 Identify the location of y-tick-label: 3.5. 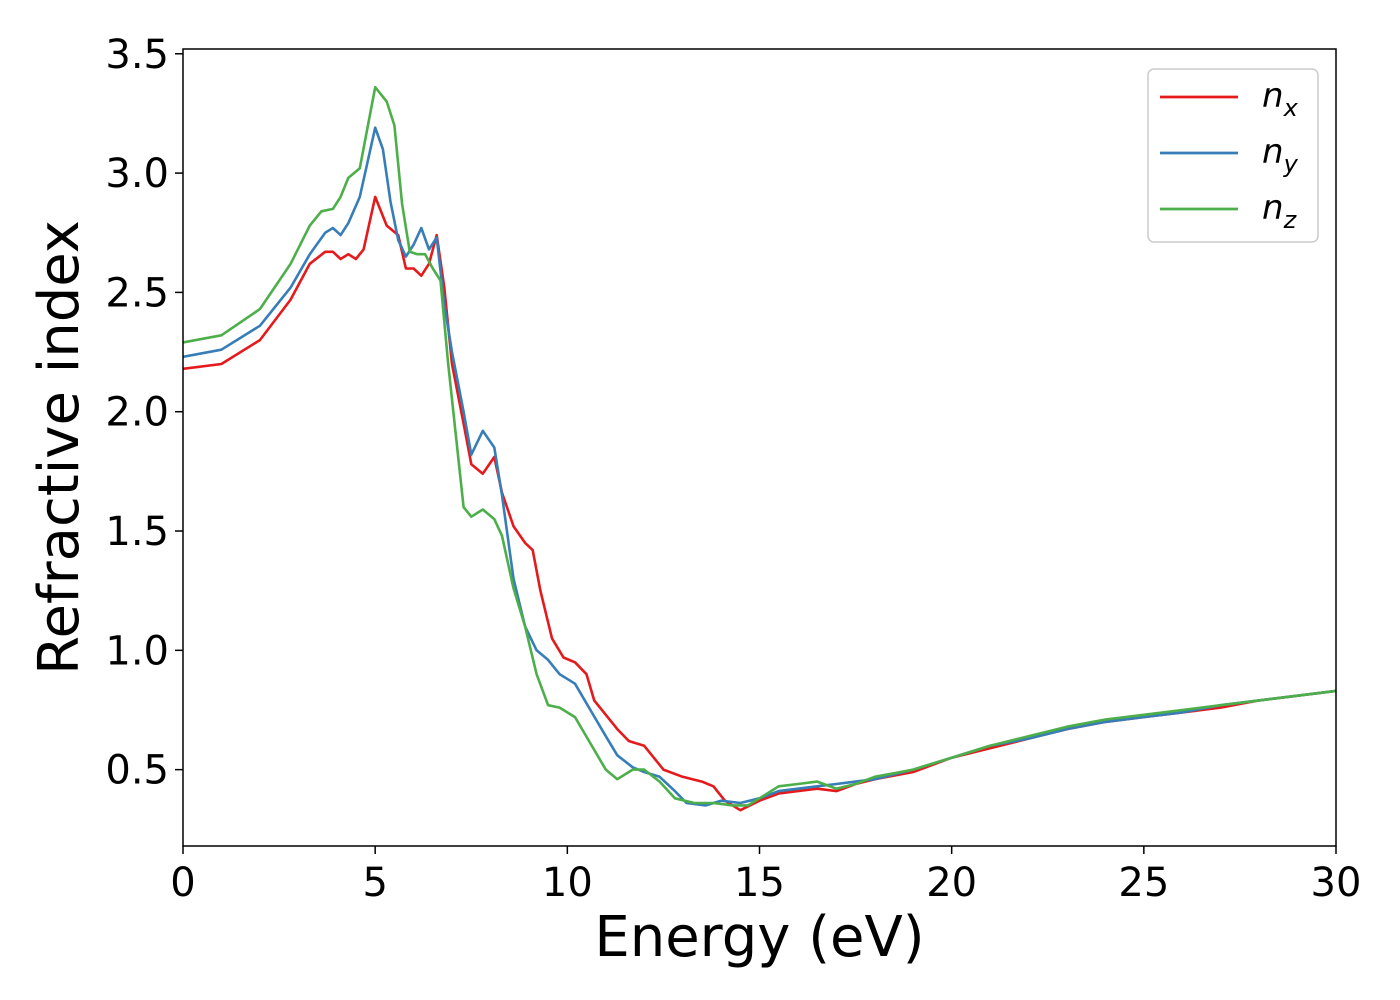
(137, 55).